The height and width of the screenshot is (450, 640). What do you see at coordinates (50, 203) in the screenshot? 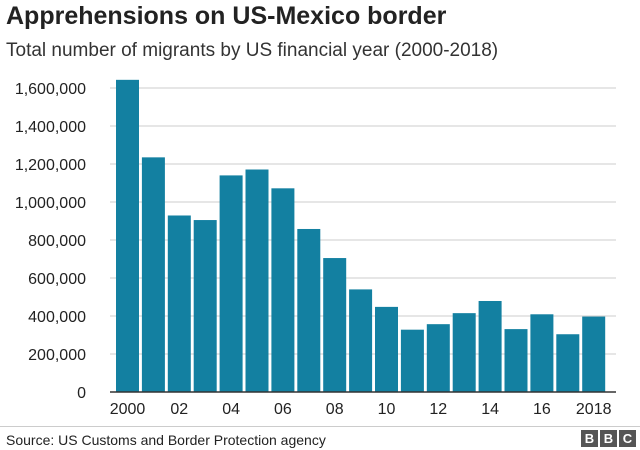
I see `y-tick-label: 1,000,000` at bounding box center [50, 203].